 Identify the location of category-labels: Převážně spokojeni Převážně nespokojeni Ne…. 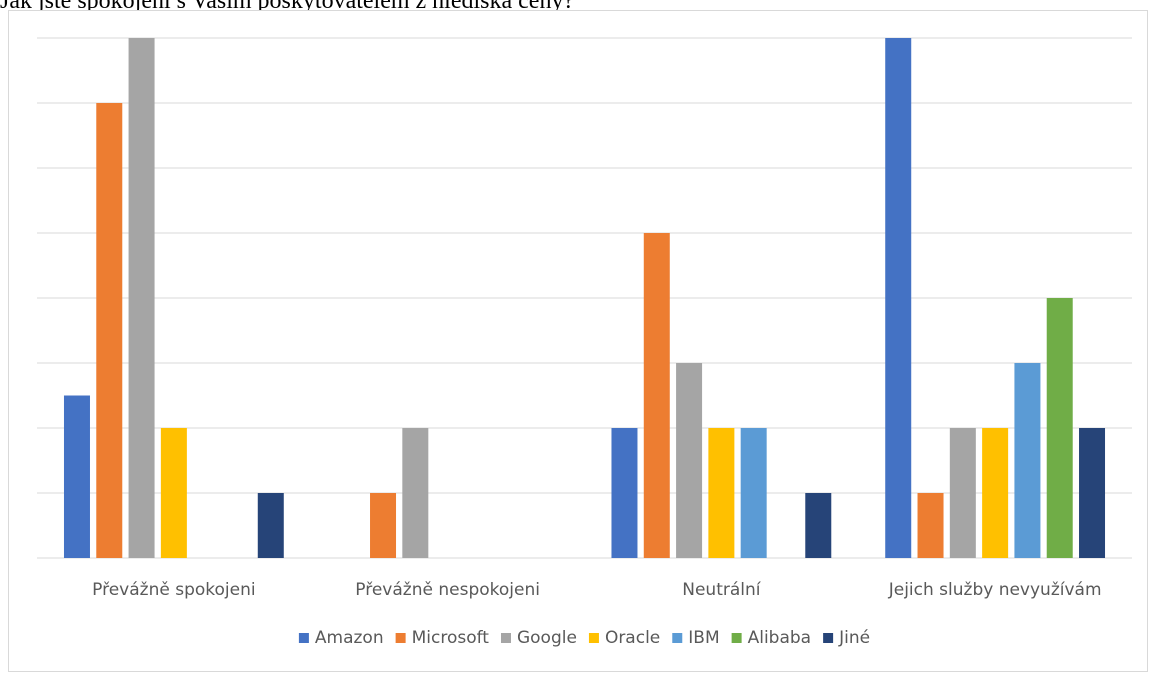
(596, 590).